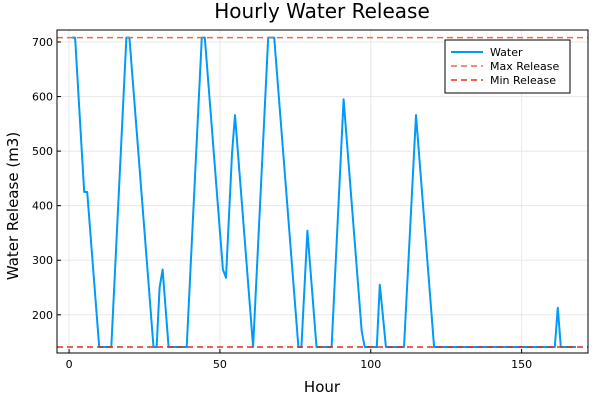 The image size is (600, 400). I want to click on x-tick-label: 50, so click(220, 364).